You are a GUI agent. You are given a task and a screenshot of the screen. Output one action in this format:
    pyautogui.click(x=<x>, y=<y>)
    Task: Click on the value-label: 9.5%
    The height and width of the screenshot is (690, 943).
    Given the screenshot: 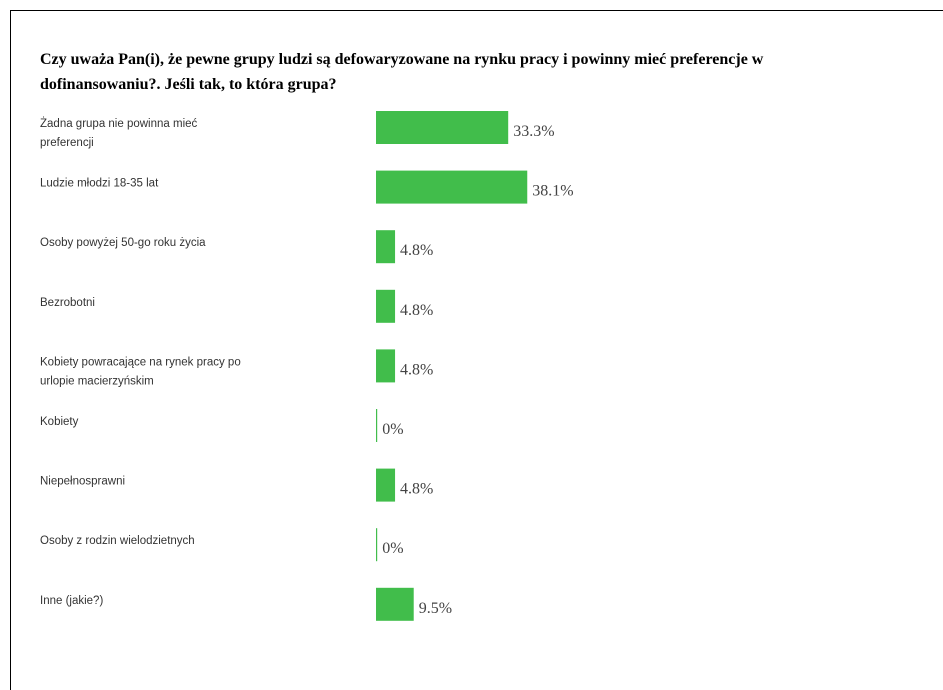 What is the action you would take?
    pyautogui.click(x=435, y=608)
    